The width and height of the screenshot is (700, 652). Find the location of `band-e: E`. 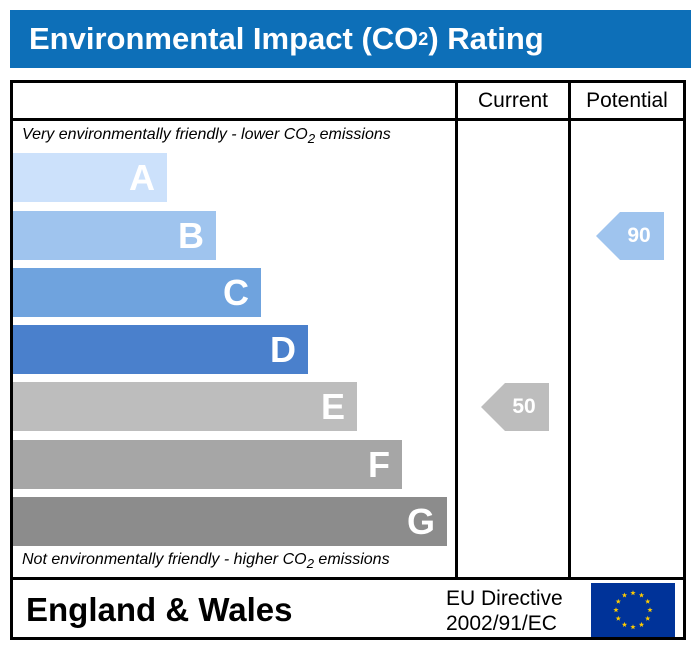

band-e: E is located at coordinates (185, 406).